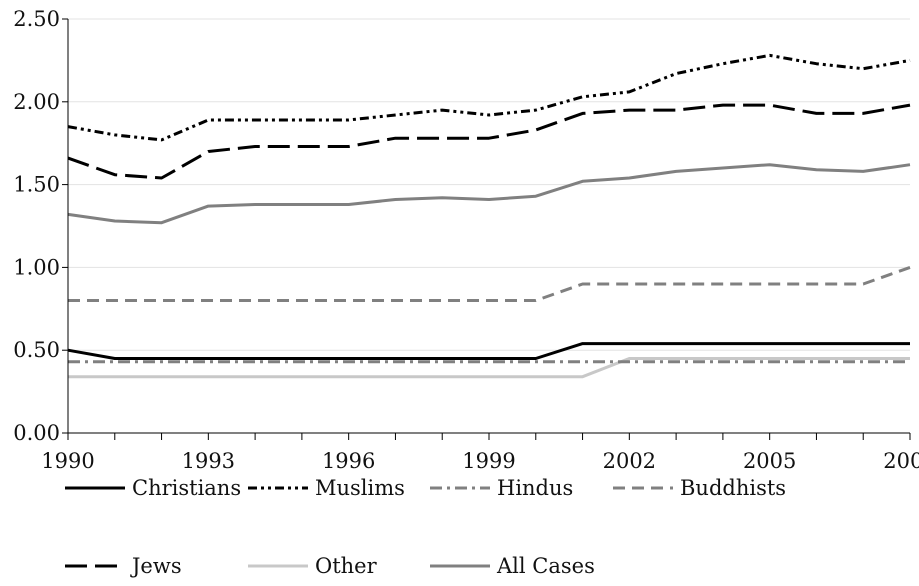  Describe the element at coordinates (489, 97) in the screenshot. I see `series-line-muslims` at that location.